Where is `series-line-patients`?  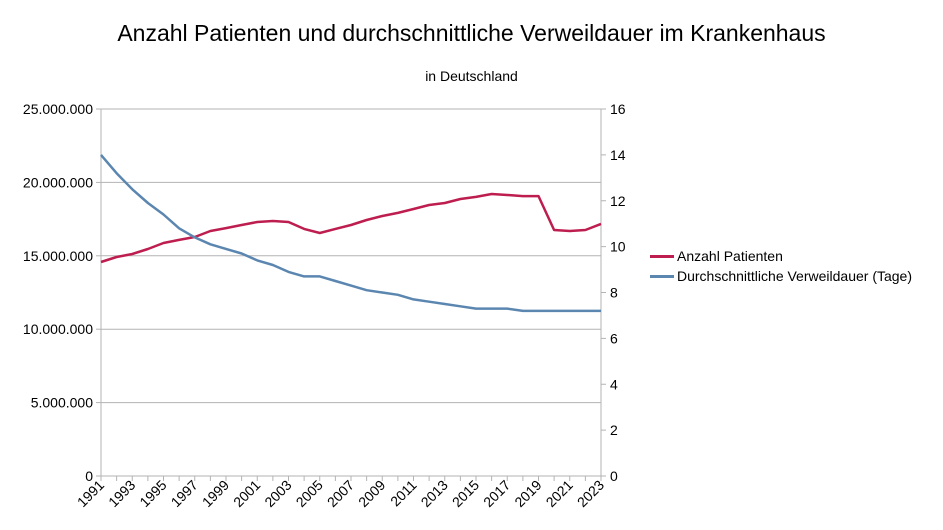
series-line-patients is located at coordinates (351, 228).